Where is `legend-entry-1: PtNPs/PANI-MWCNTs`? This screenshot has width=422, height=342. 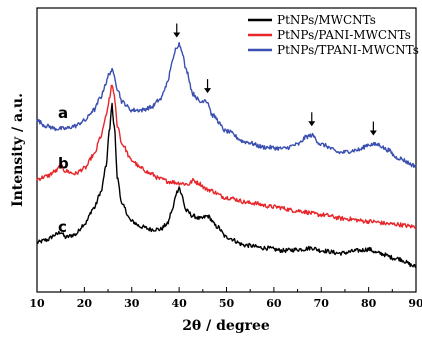 legend-entry-1: PtNPs/PANI-MWCNTs is located at coordinates (329, 35).